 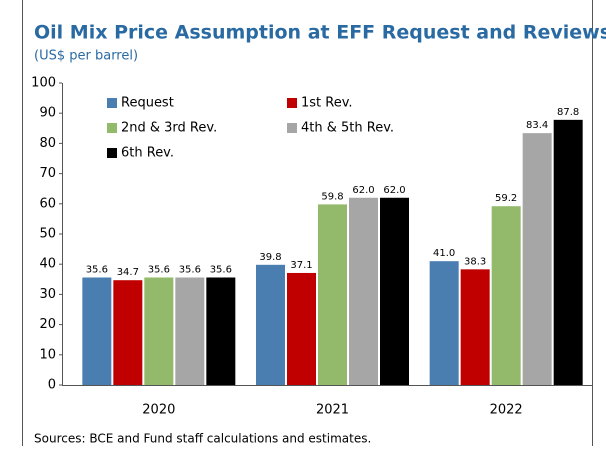 I want to click on y-tick-label: 20, so click(x=47, y=324).